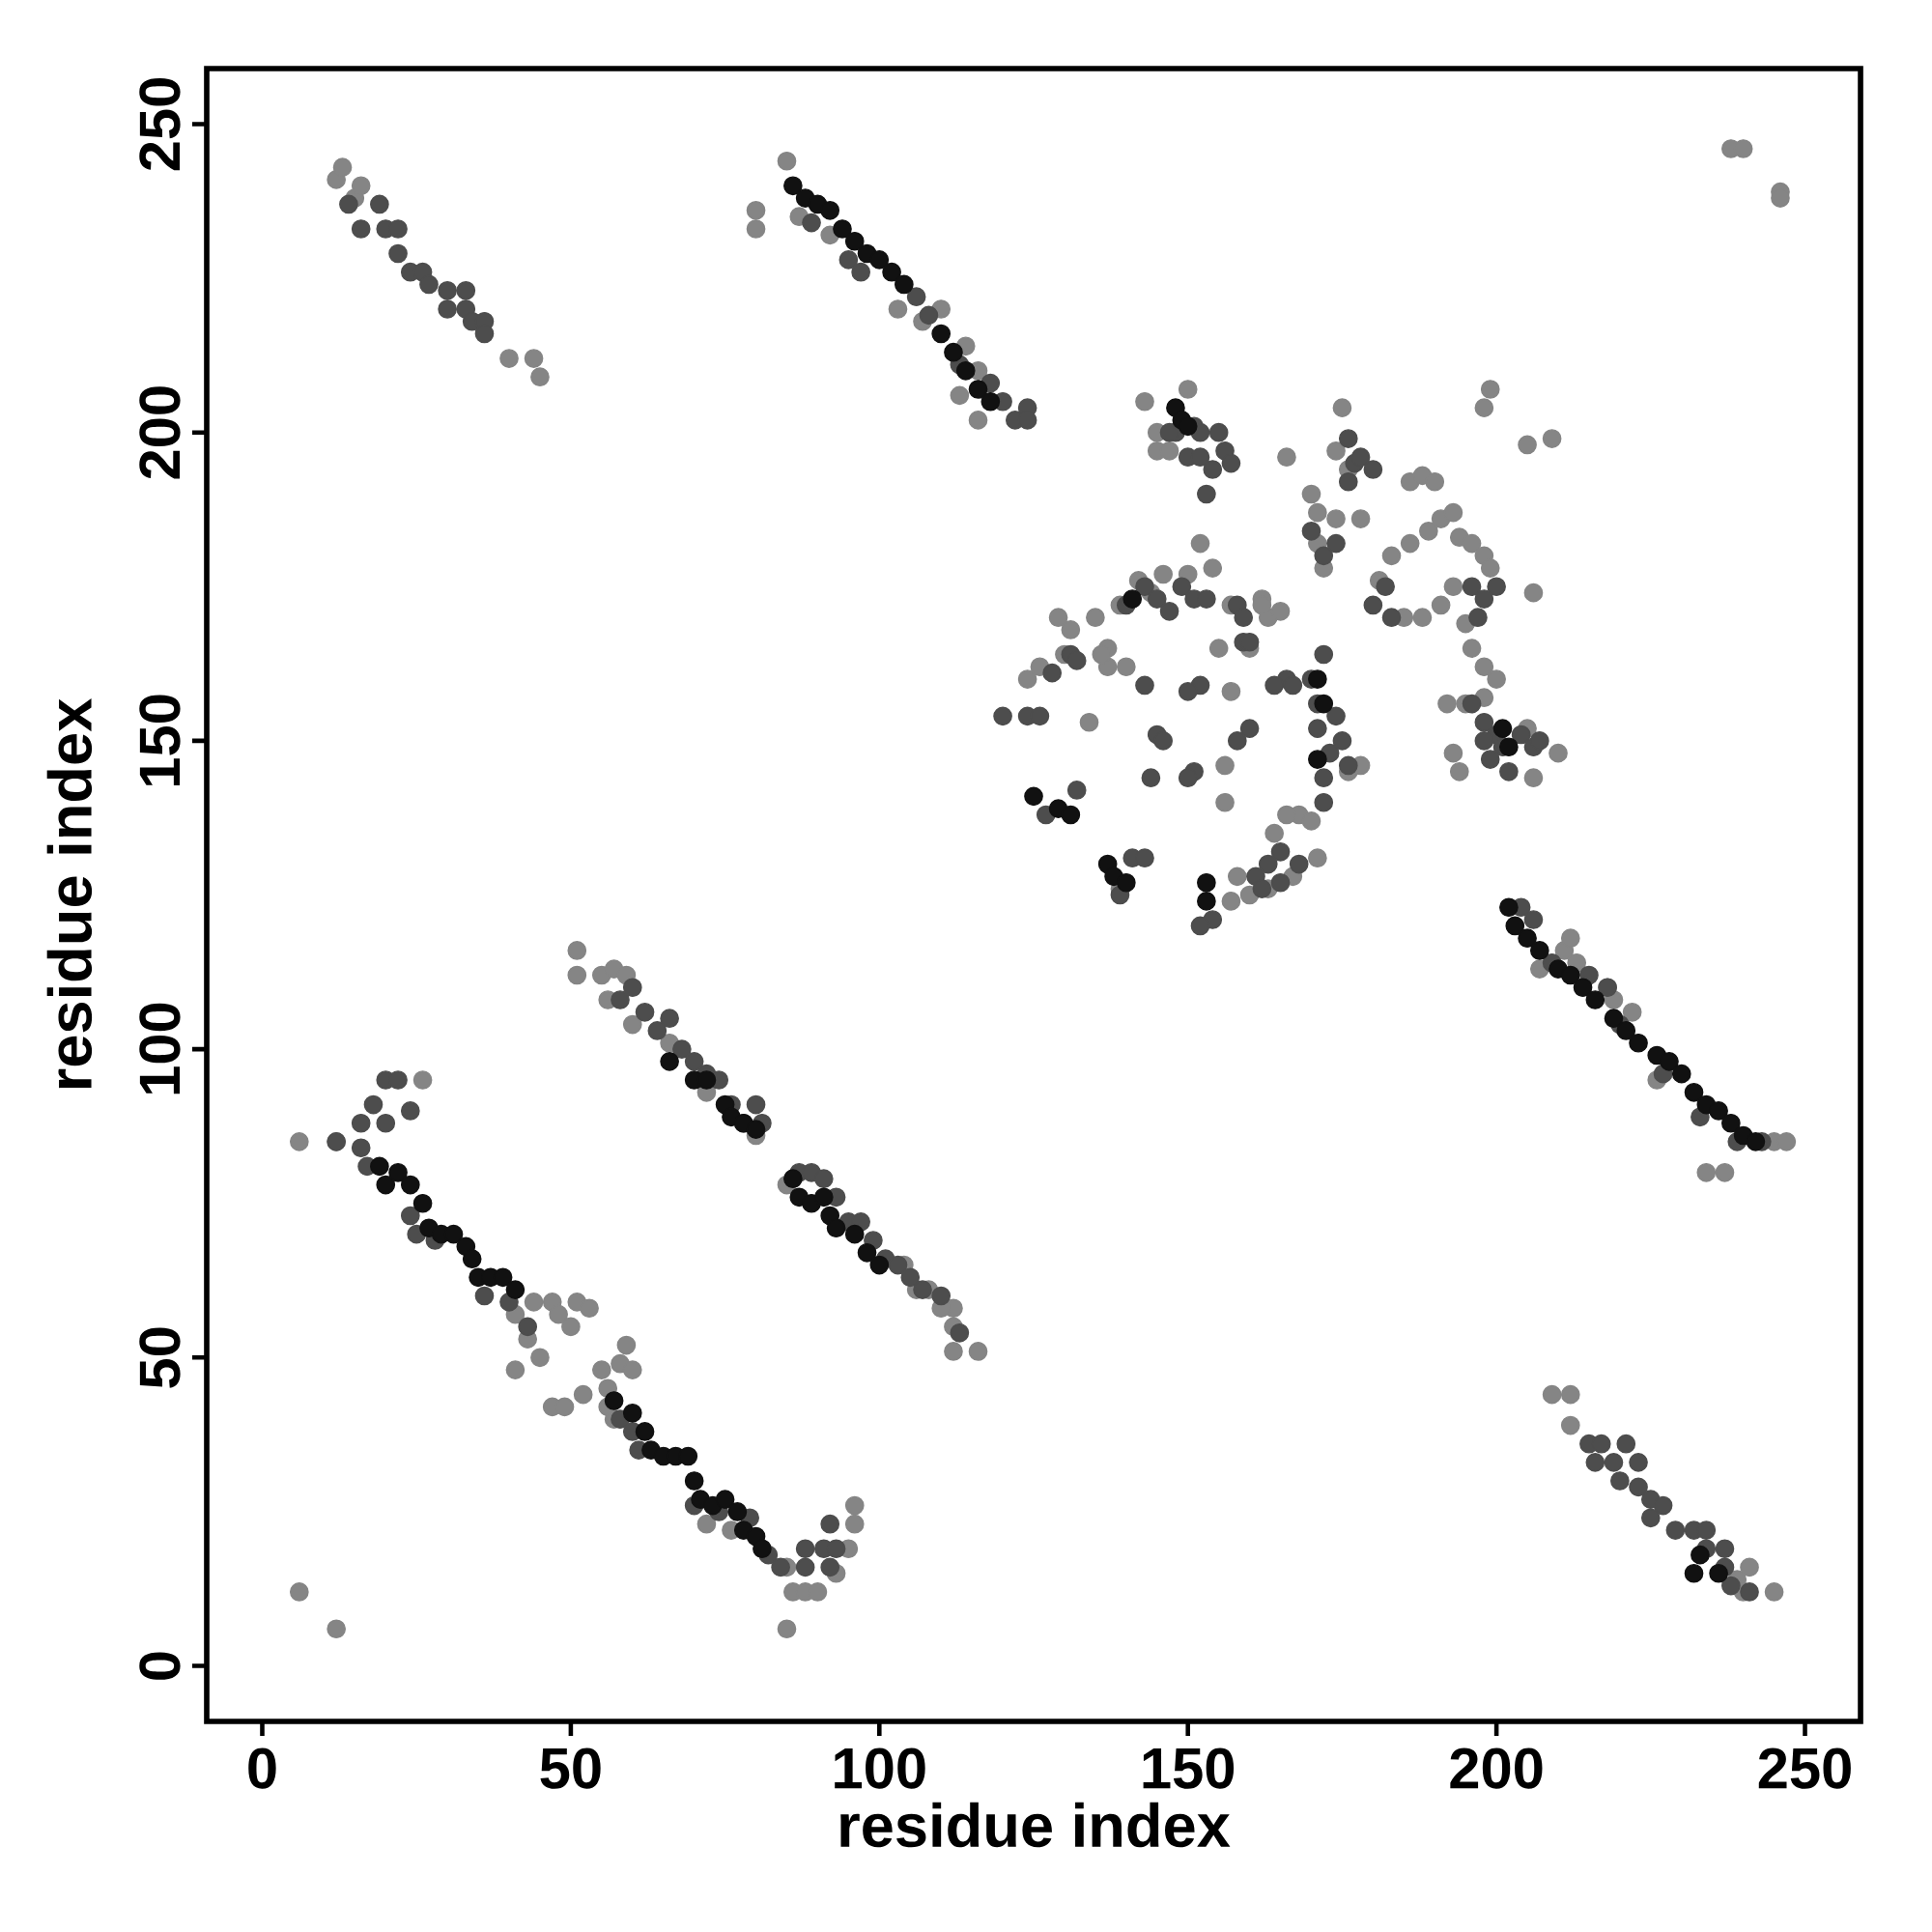 Image resolution: width=1932 pixels, height=1932 pixels. What do you see at coordinates (880, 1768) in the screenshot?
I see `x-tick-label: 100` at bounding box center [880, 1768].